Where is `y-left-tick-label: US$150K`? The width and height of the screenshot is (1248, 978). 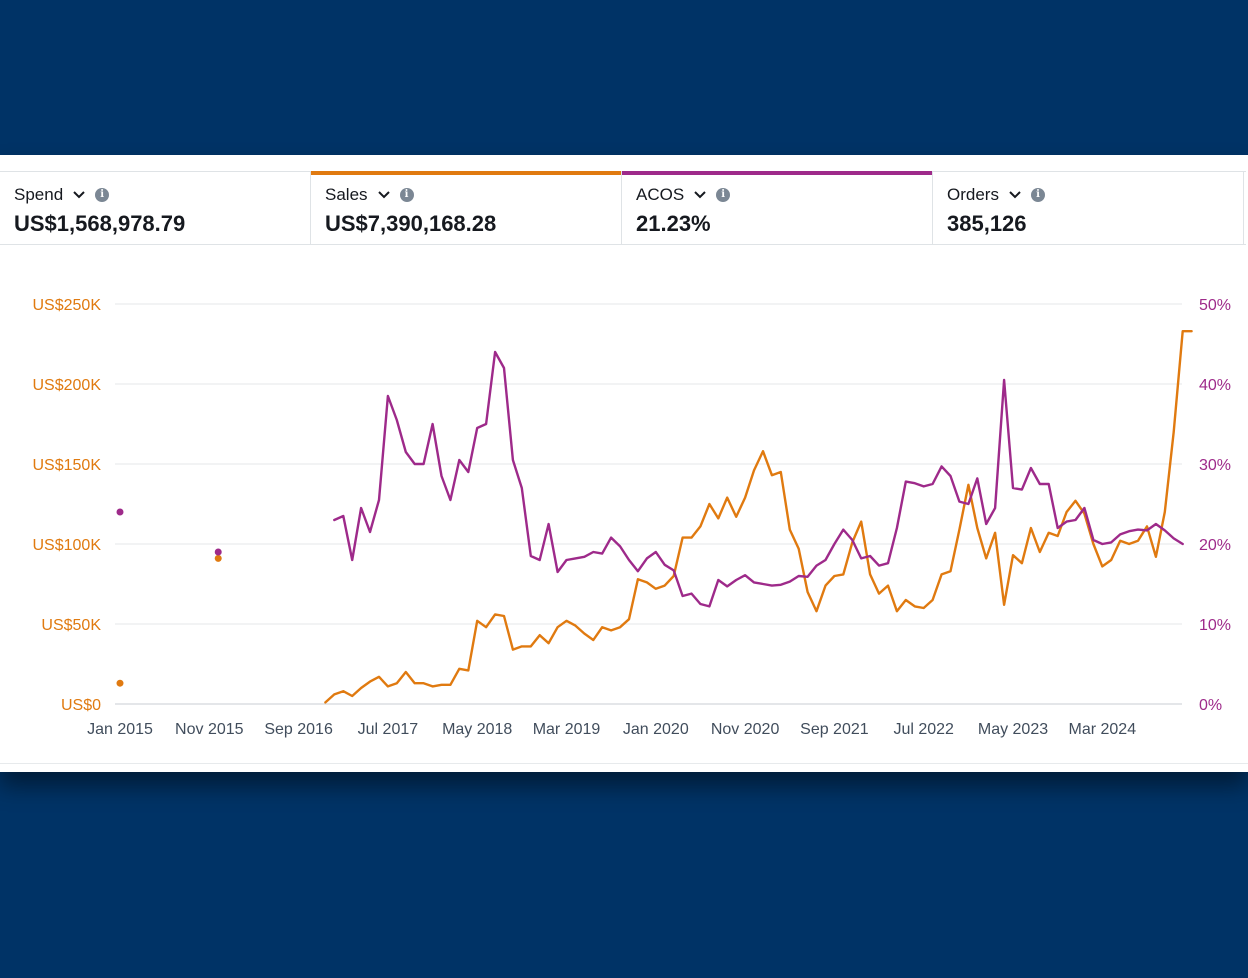 y-left-tick-label: US$150K is located at coordinates (67, 465).